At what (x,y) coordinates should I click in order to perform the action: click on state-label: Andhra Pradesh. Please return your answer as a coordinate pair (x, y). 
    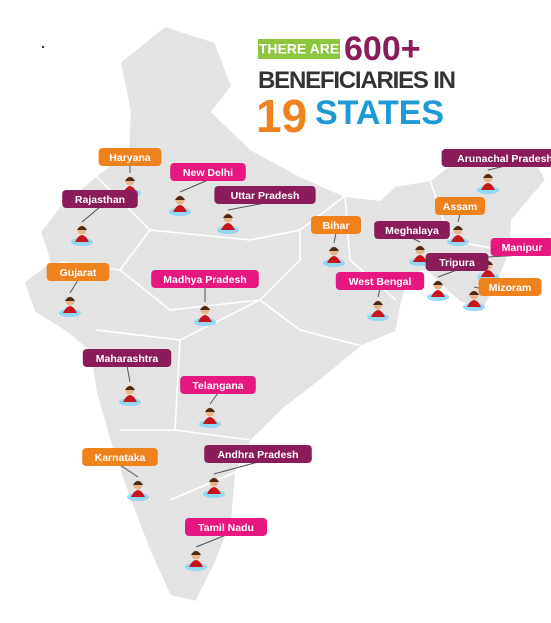
    Looking at the image, I should click on (257, 455).